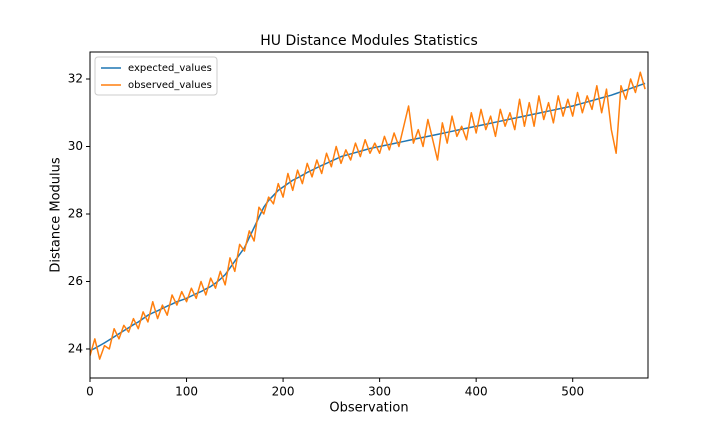 This screenshot has width=720, height=432. Describe the element at coordinates (75, 213) in the screenshot. I see `y-tick-label: 28` at that location.